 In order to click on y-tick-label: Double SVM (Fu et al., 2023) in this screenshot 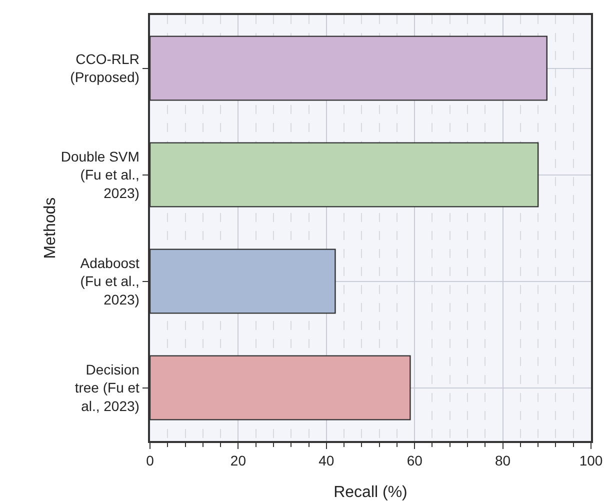, I will do `click(100, 174)`.